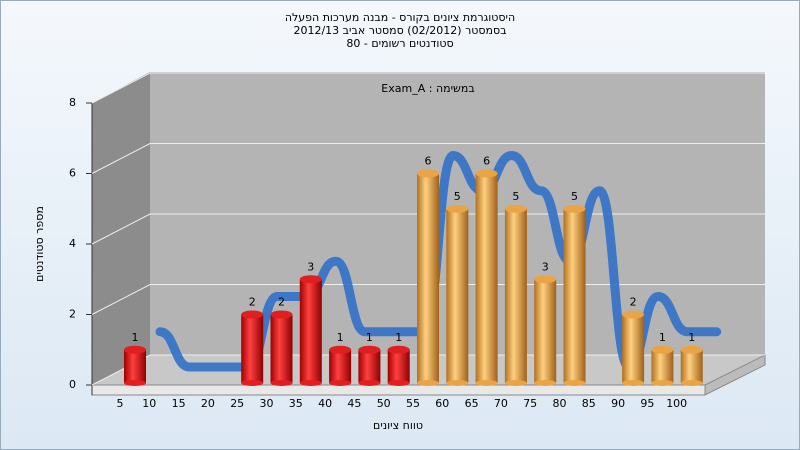  Describe the element at coordinates (325, 403) in the screenshot. I see `x-tick-label: 40` at that location.